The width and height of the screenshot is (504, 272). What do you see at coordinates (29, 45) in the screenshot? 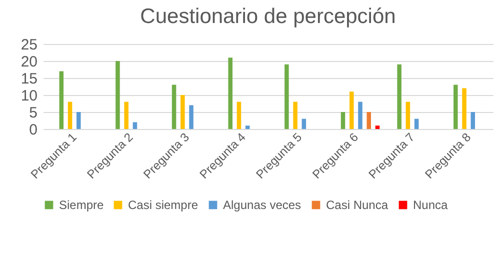
I see `y-tick-label: 25` at bounding box center [29, 45].